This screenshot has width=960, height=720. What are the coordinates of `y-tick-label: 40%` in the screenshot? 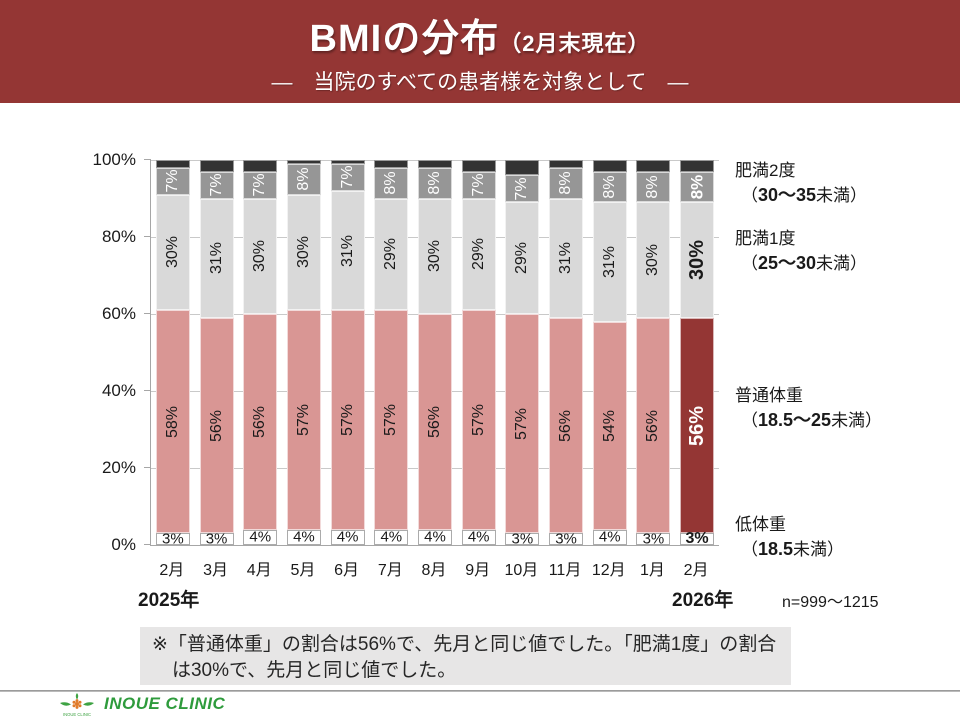 It's located at (118, 390).